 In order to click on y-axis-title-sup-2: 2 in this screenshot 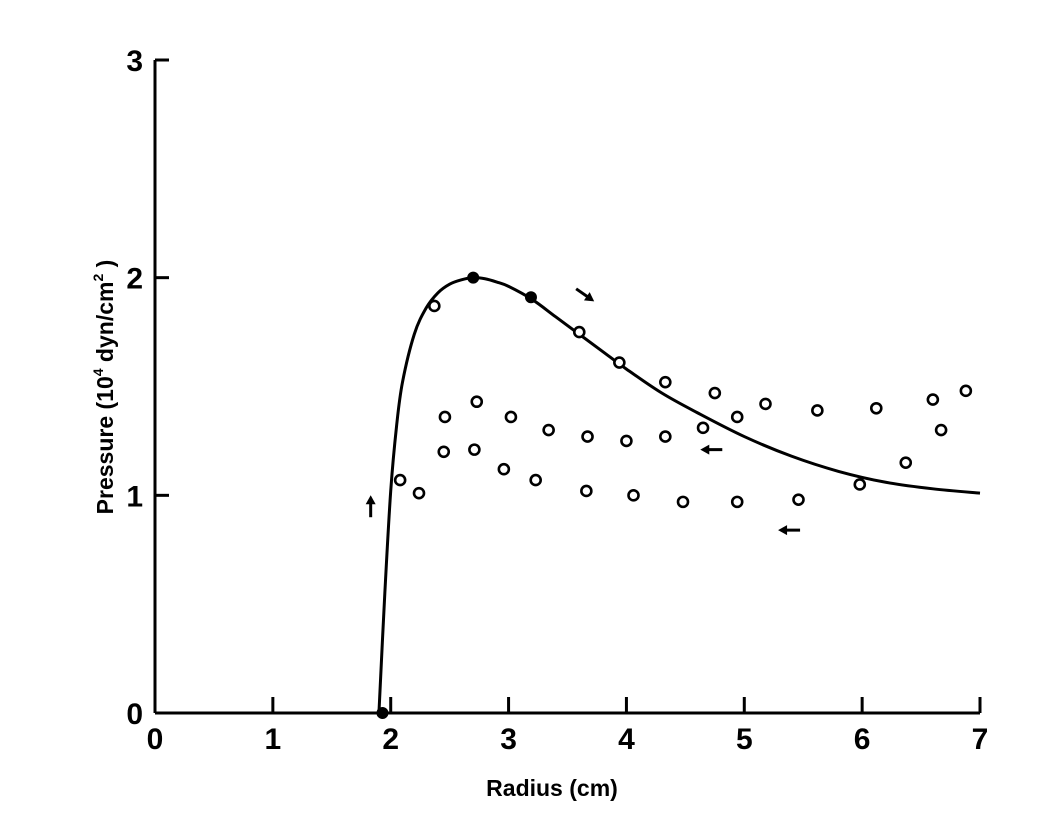, I will do `click(98, 278)`.